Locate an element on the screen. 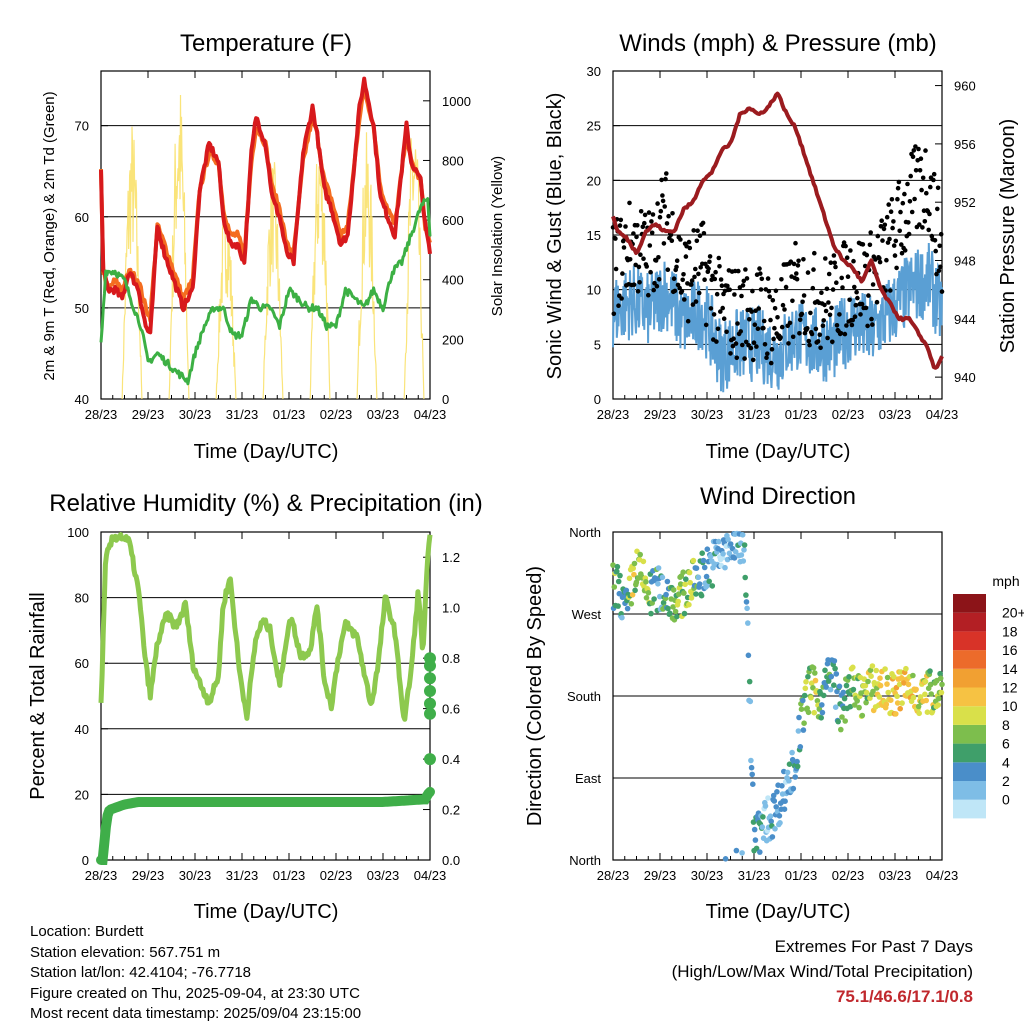  temperature-xtick-label: 30/23 is located at coordinates (195, 414).